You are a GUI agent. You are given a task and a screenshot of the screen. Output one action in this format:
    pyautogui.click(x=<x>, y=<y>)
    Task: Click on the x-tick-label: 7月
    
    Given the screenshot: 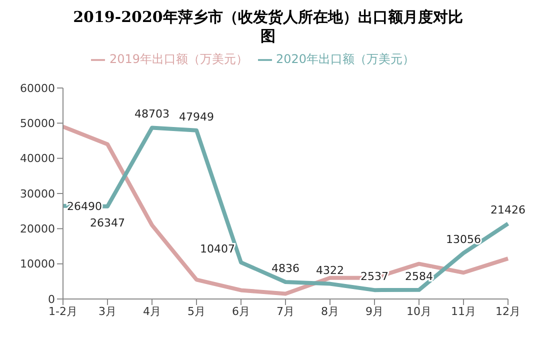 What is the action you would take?
    pyautogui.click(x=285, y=311)
    